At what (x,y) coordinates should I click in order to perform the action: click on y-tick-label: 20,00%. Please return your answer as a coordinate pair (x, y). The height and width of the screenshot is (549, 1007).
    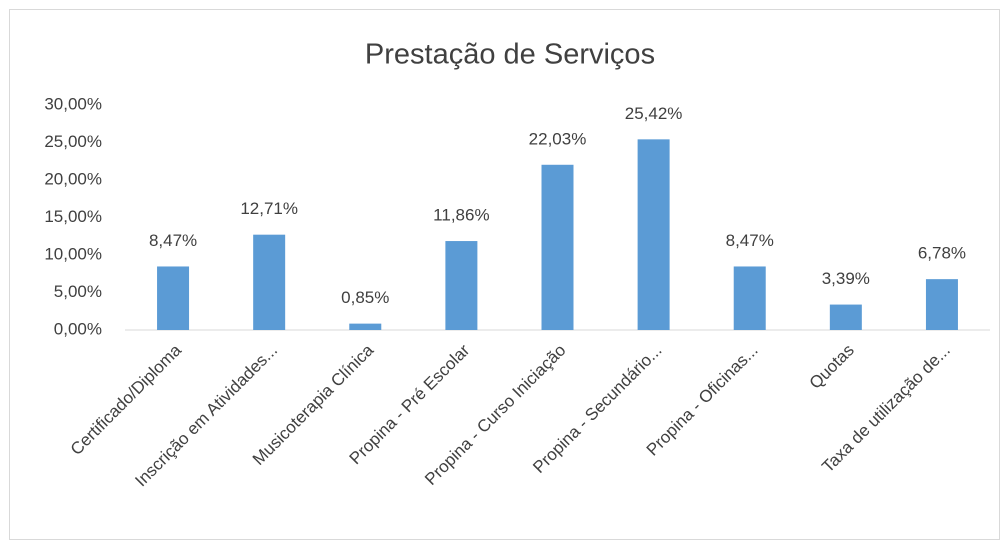
    Looking at the image, I should click on (73, 178).